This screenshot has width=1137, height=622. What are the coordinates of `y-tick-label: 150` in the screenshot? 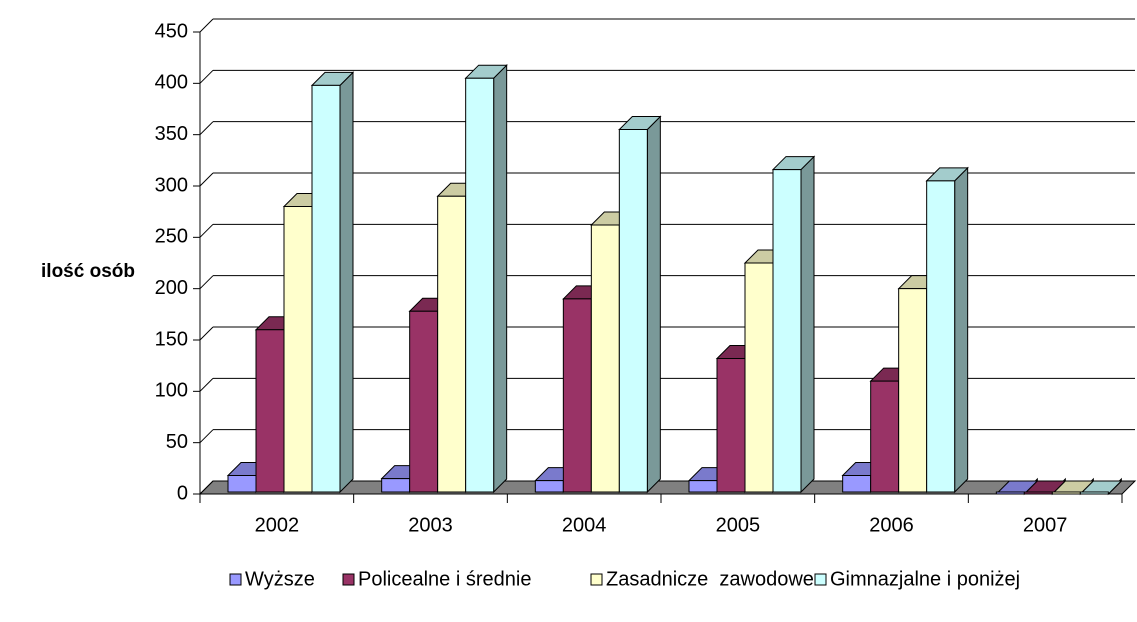 It's located at (171, 339).